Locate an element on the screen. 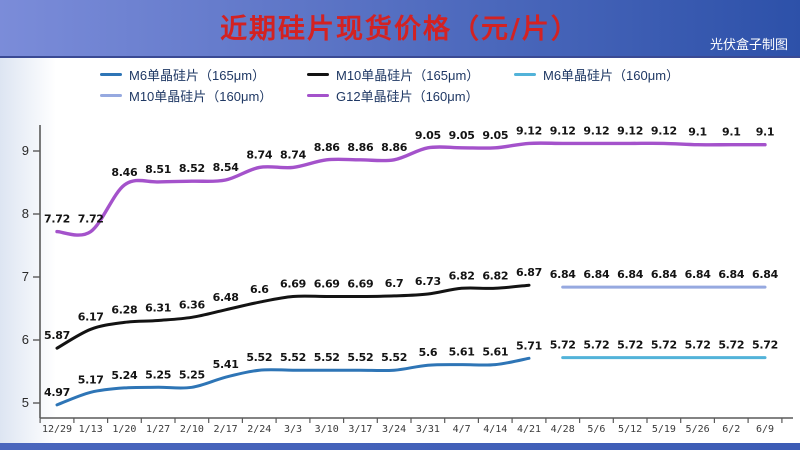  x-tick-label: 3/31 is located at coordinates (428, 429).